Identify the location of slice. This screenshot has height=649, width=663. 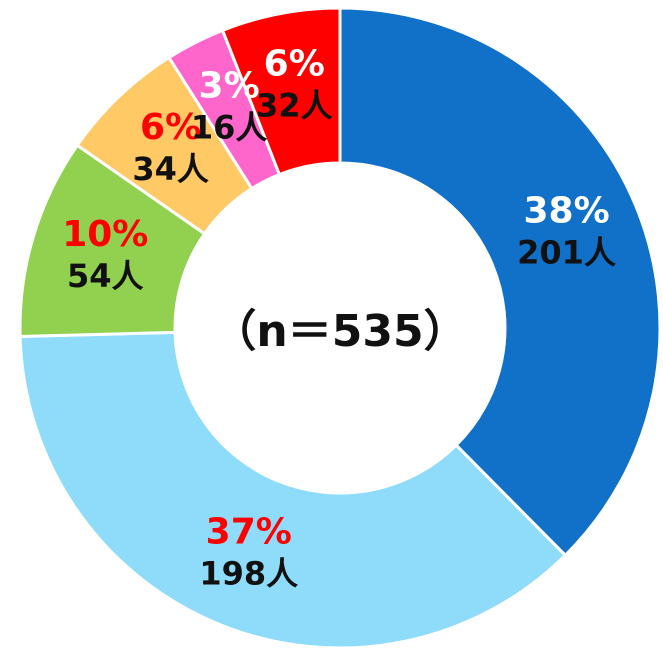
(281, 91).